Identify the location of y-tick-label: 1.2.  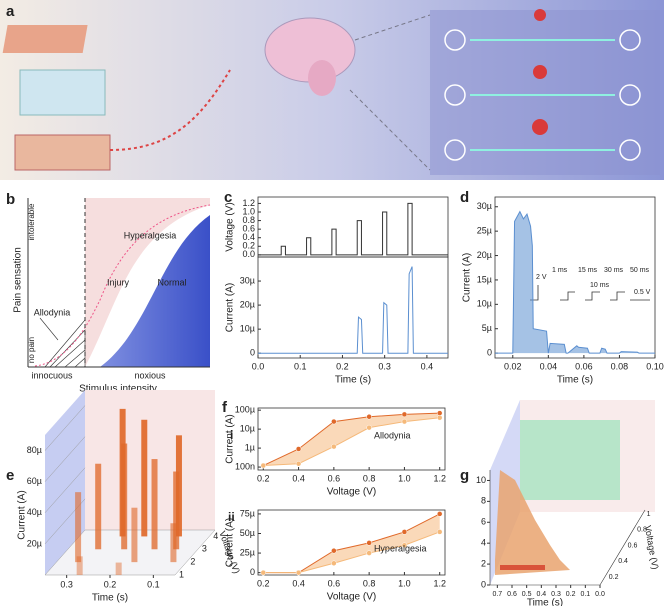
(248, 203).